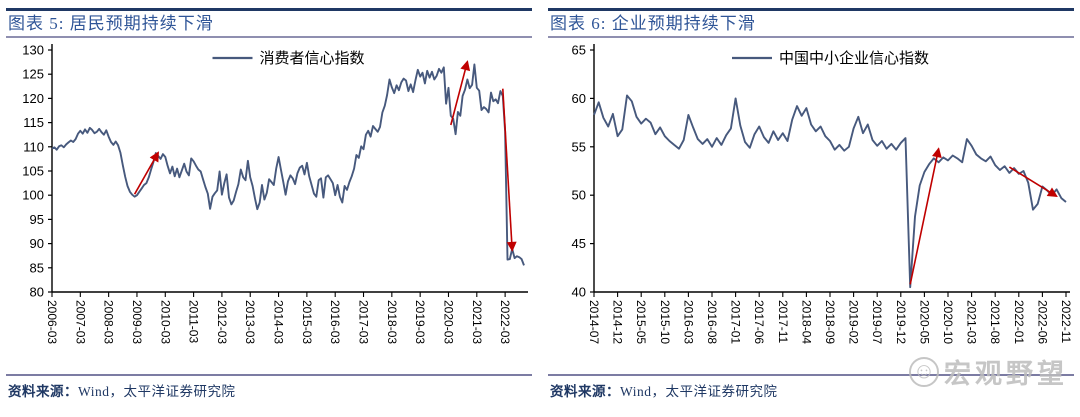 The image size is (1080, 417). What do you see at coordinates (579, 50) in the screenshot?
I see `y-tick-label: 65` at bounding box center [579, 50].